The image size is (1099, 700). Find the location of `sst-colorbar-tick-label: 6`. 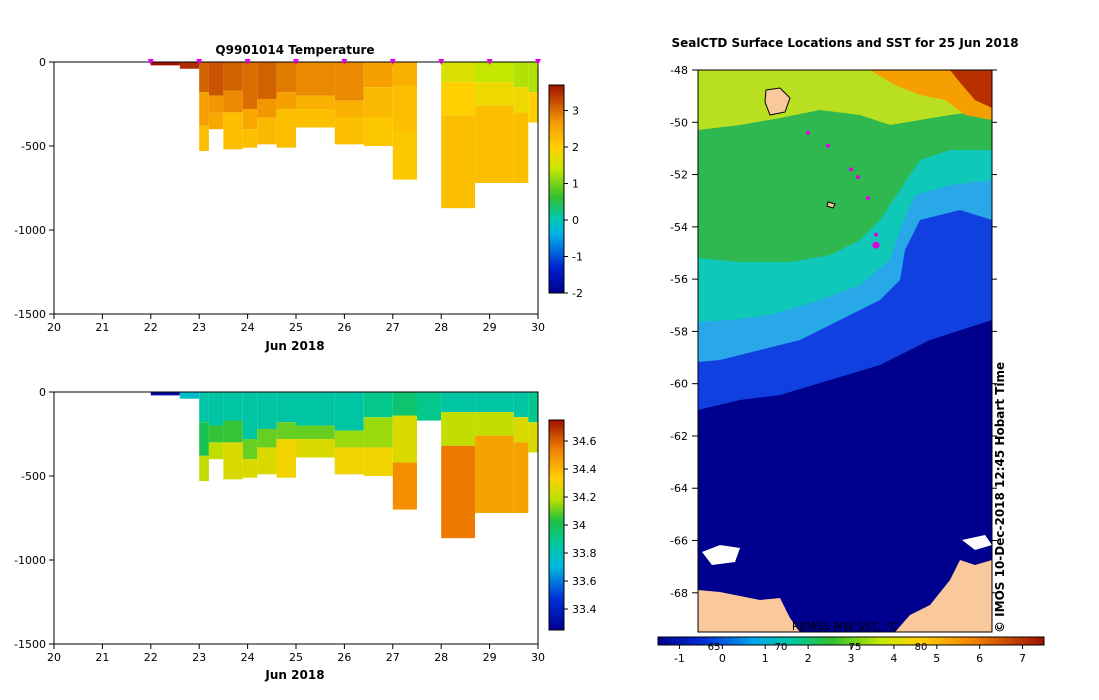

sst-colorbar-tick-label: 6 is located at coordinates (979, 658).